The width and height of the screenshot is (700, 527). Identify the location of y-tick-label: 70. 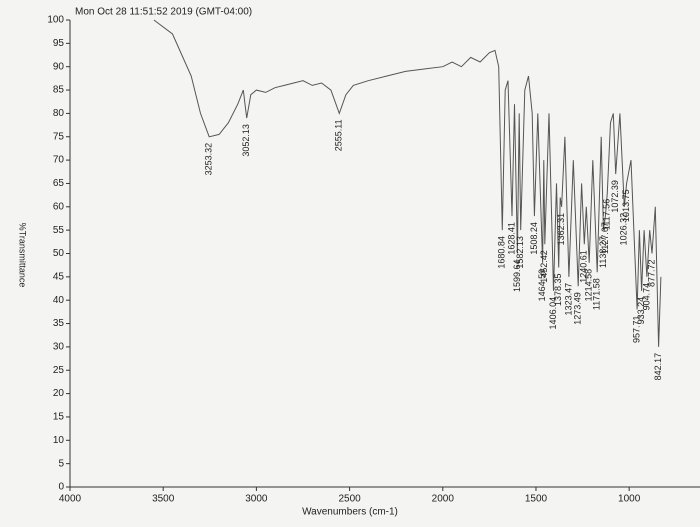
(59, 160).